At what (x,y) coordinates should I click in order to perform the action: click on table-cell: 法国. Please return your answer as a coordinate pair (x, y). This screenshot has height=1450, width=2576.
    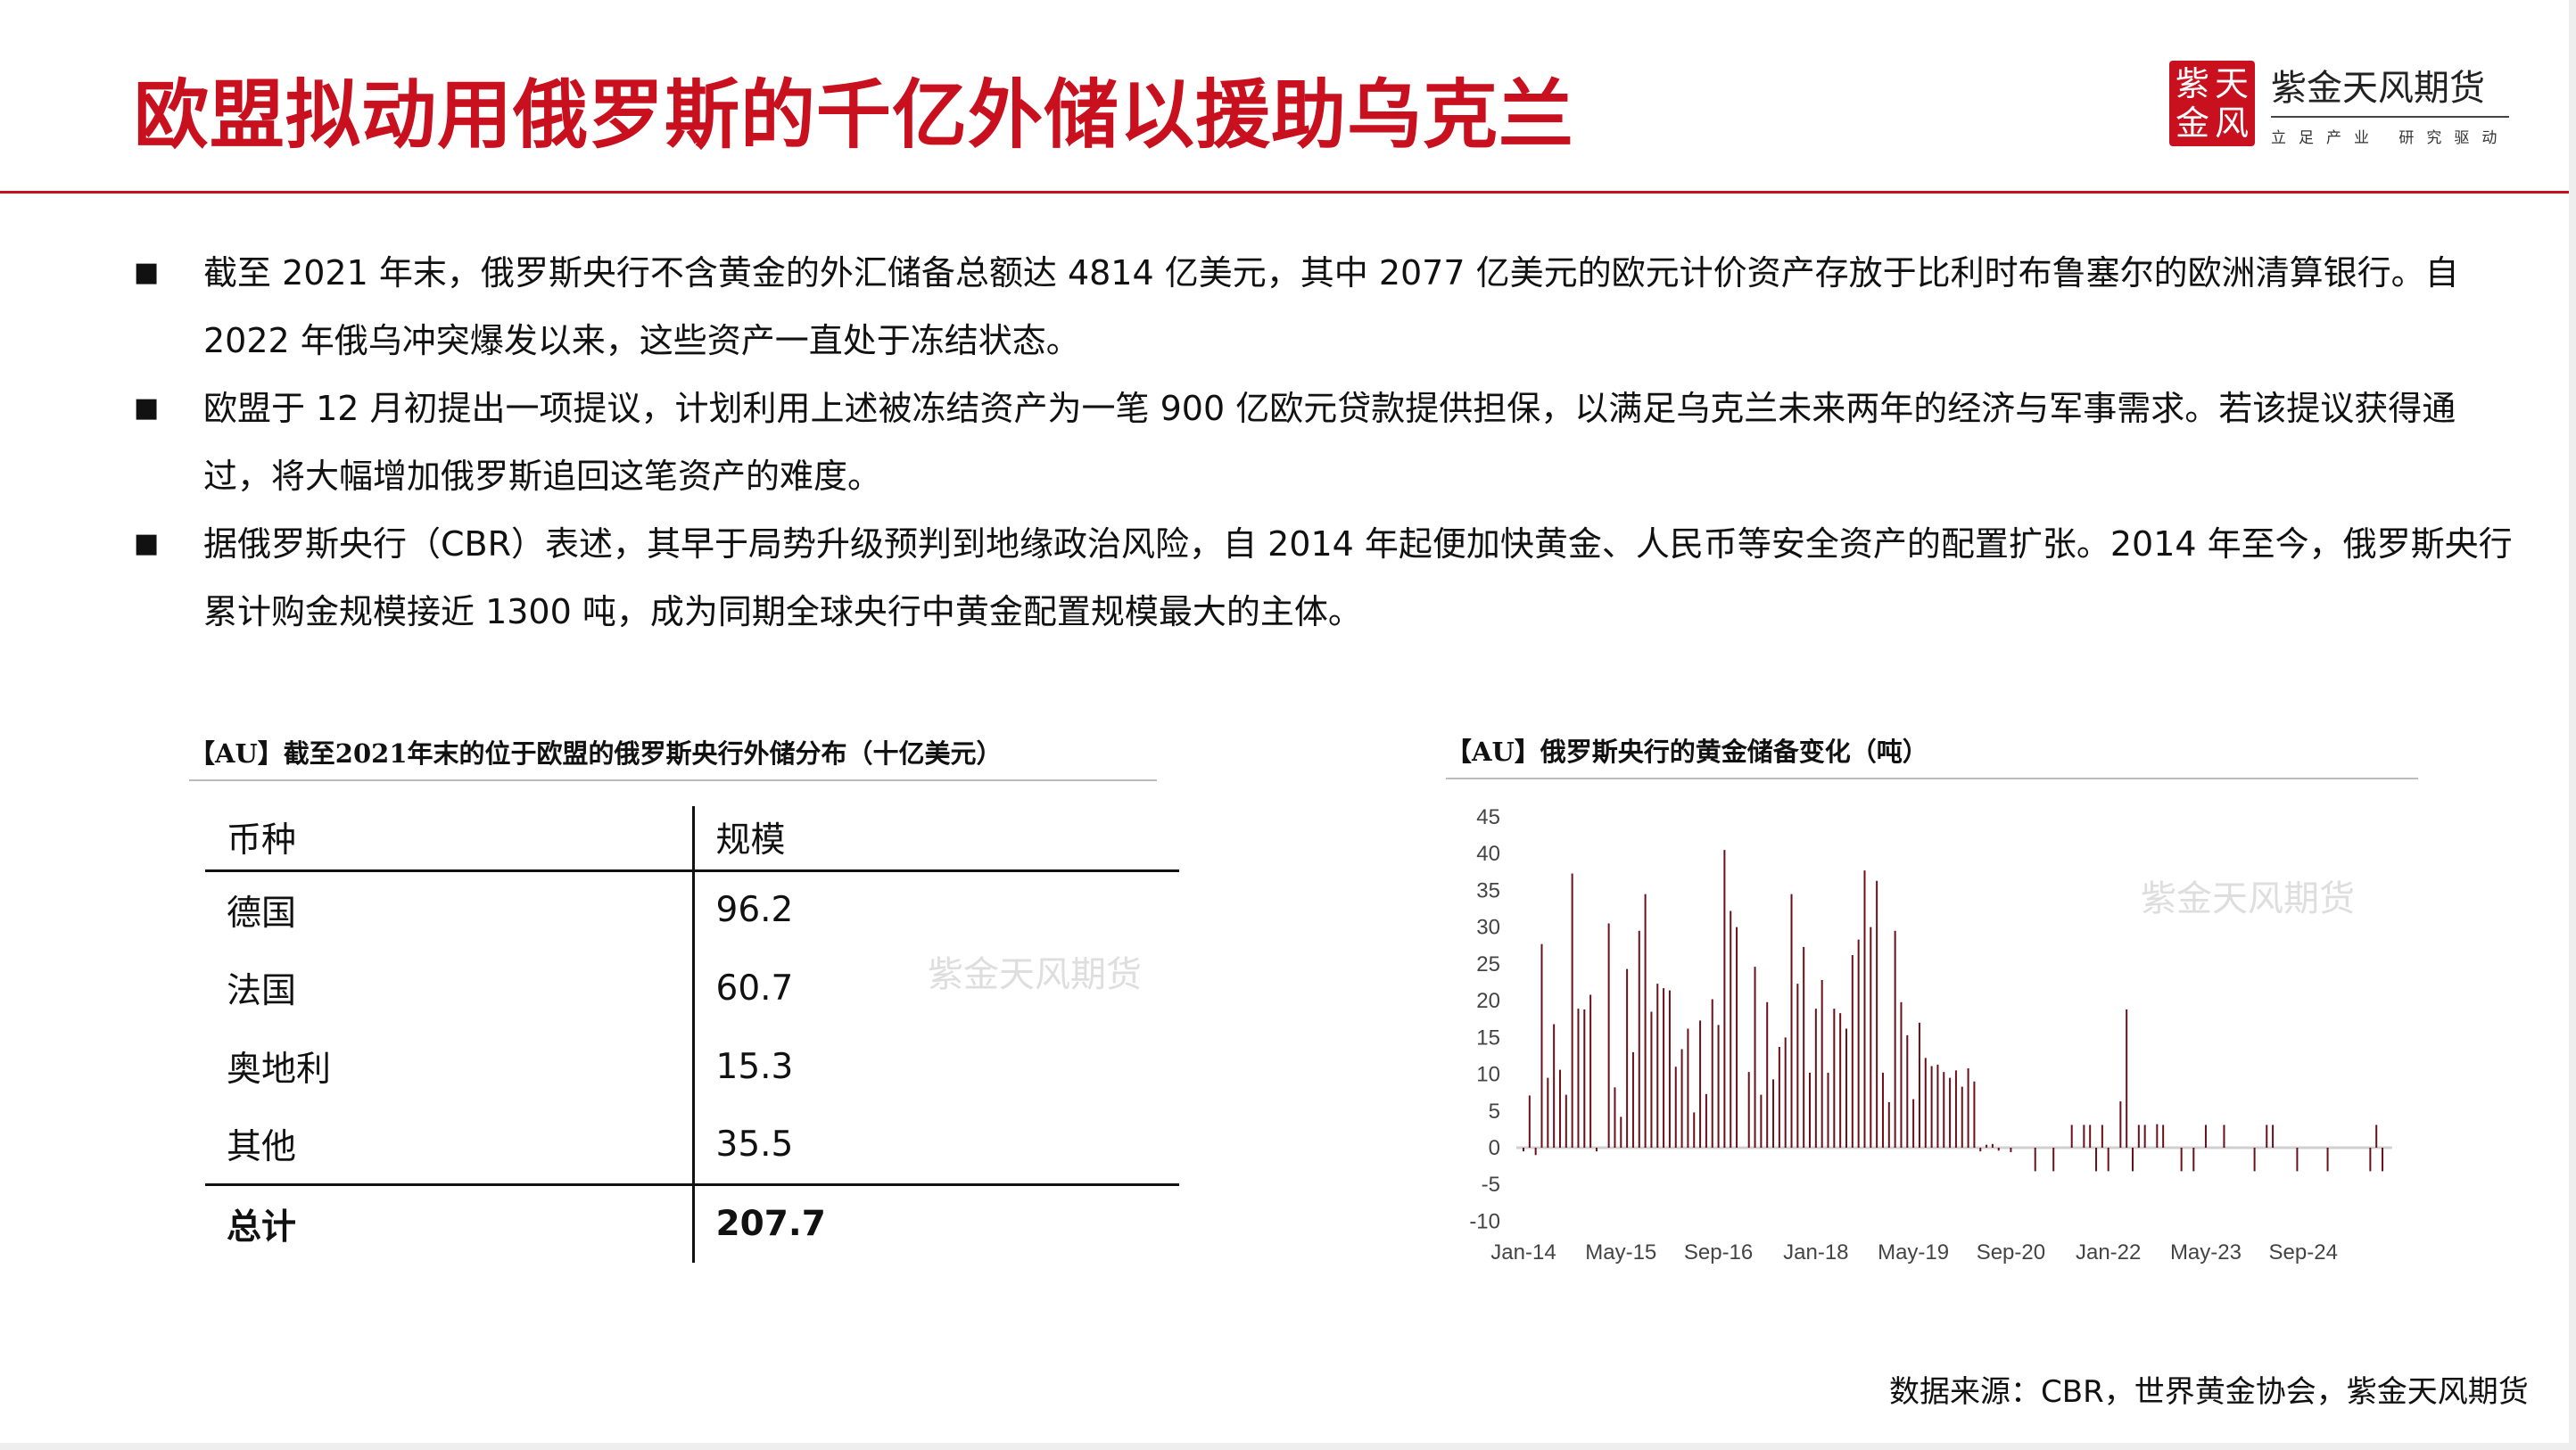
    Looking at the image, I should click on (450, 988).